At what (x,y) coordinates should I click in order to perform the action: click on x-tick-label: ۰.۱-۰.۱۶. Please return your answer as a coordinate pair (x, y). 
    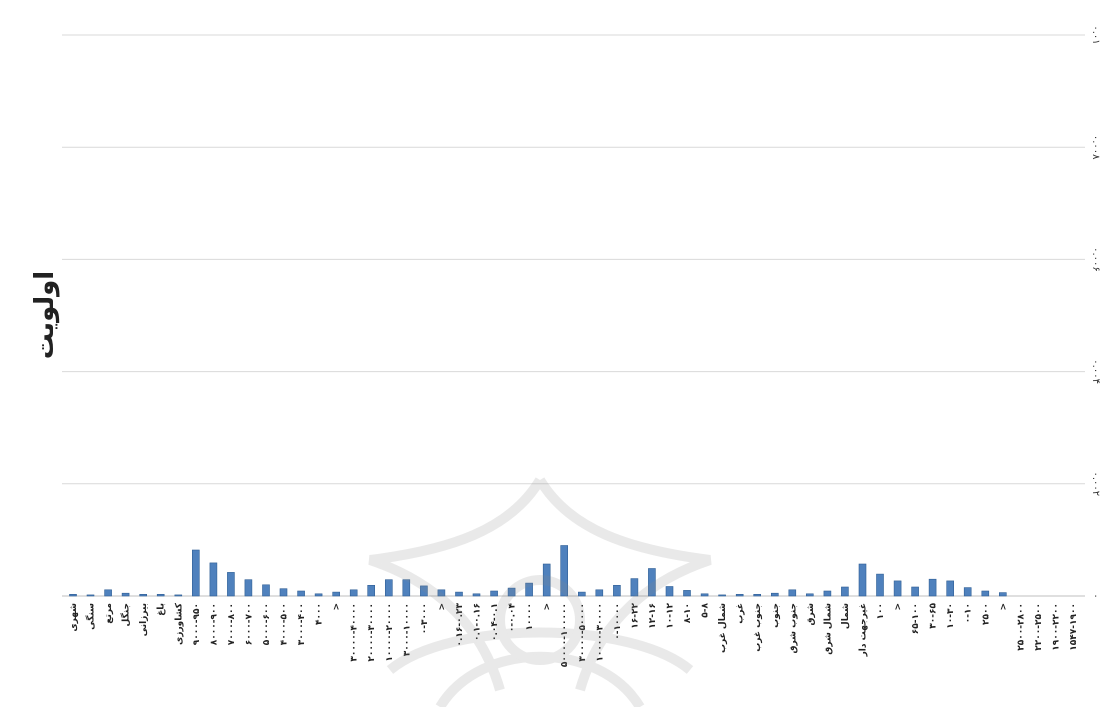
    Looking at the image, I should click on (478, 622).